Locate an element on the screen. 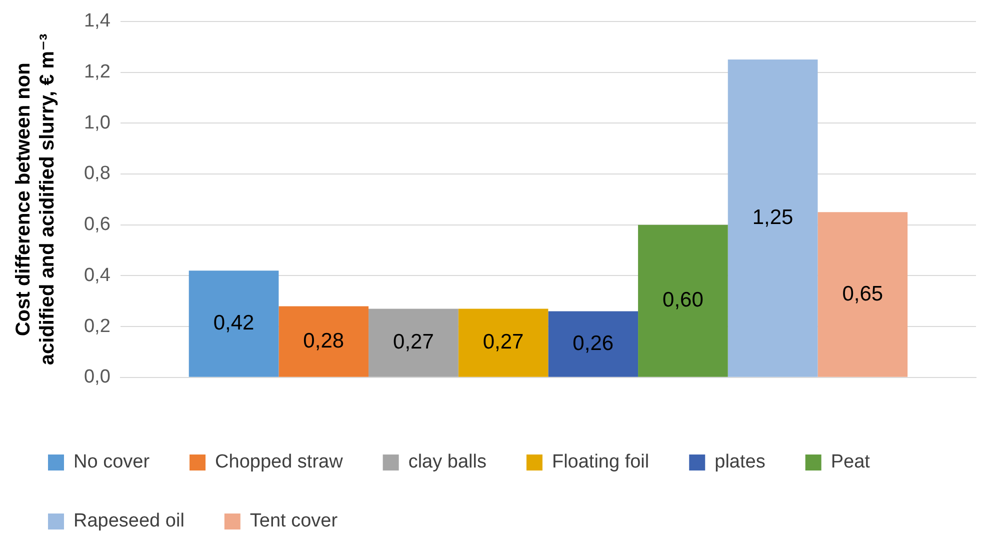 This screenshot has width=988, height=541. data-label: 1,25 is located at coordinates (773, 218).